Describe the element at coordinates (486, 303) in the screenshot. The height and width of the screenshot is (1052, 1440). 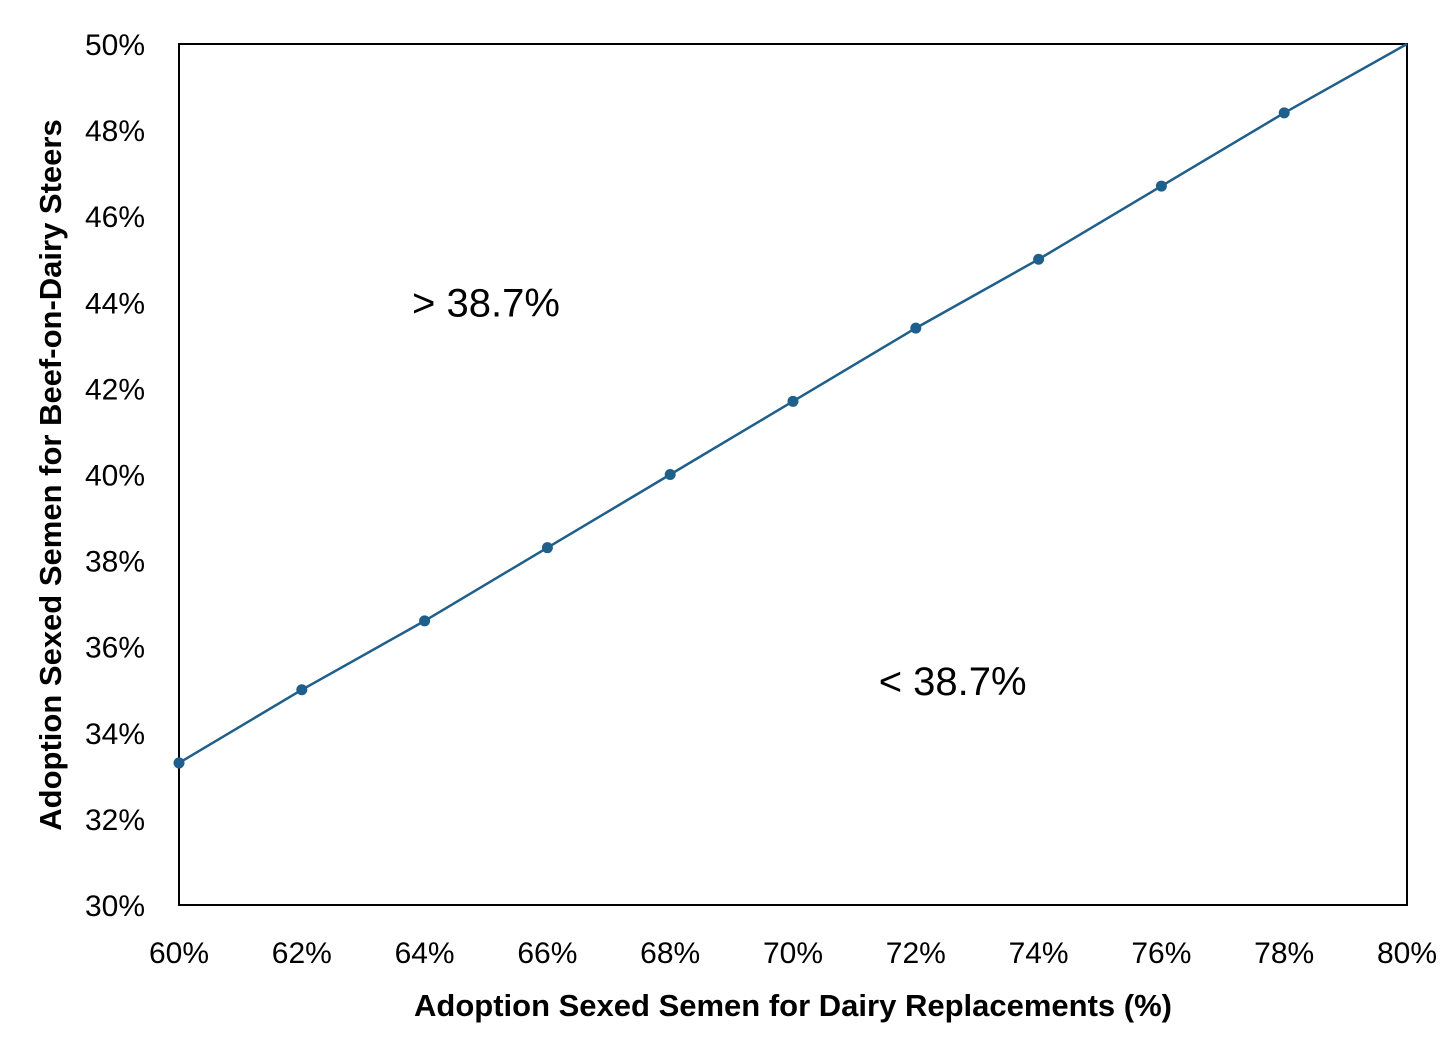
I see `region-annotation: > 38.7%` at that location.